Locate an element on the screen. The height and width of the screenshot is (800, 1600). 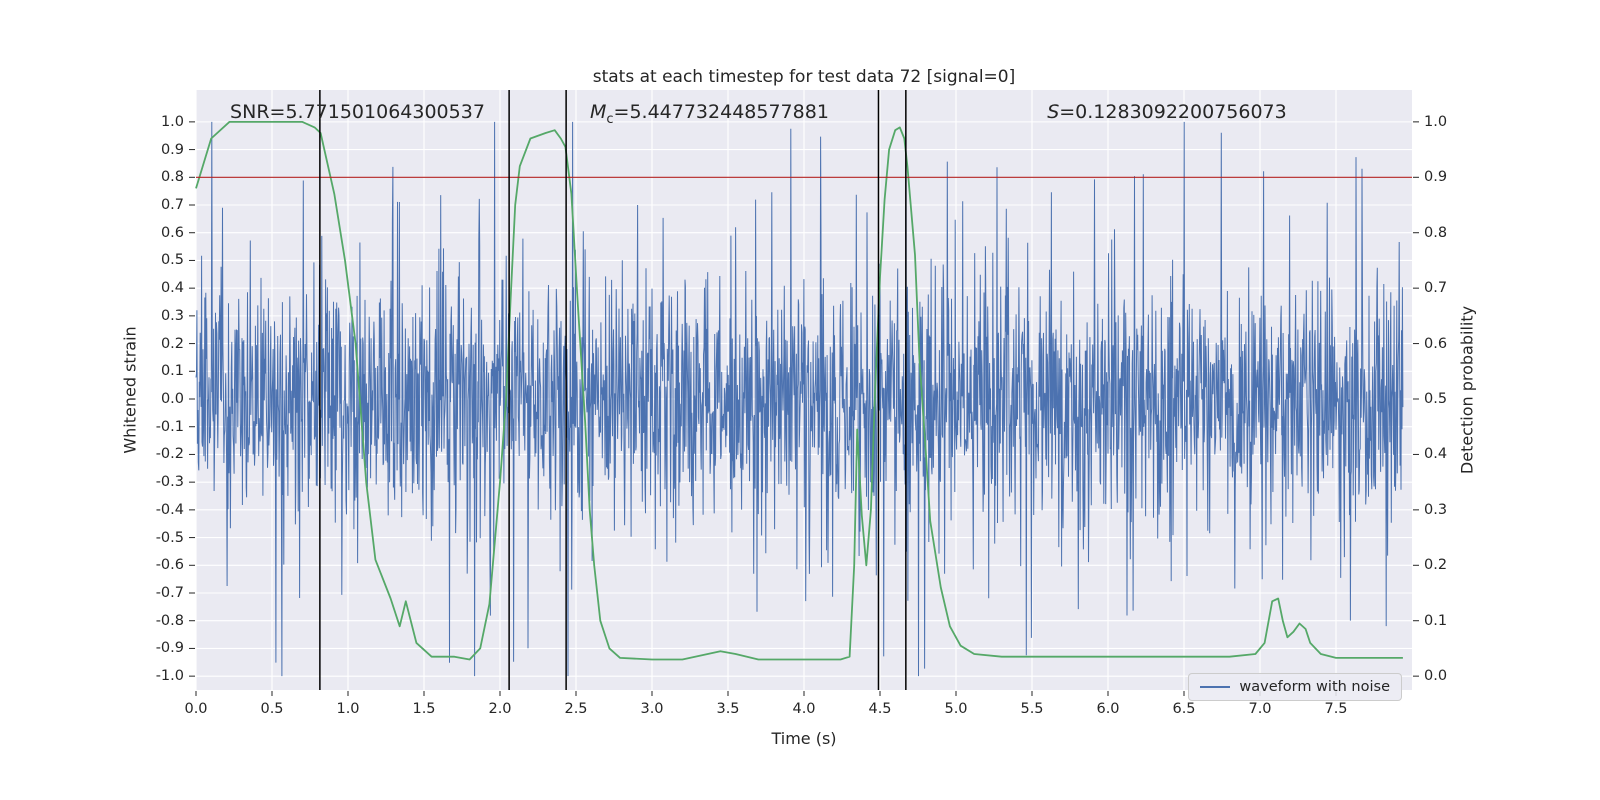
annotation-chirp-mass-value: =5.447732448577881 is located at coordinates (721, 112).